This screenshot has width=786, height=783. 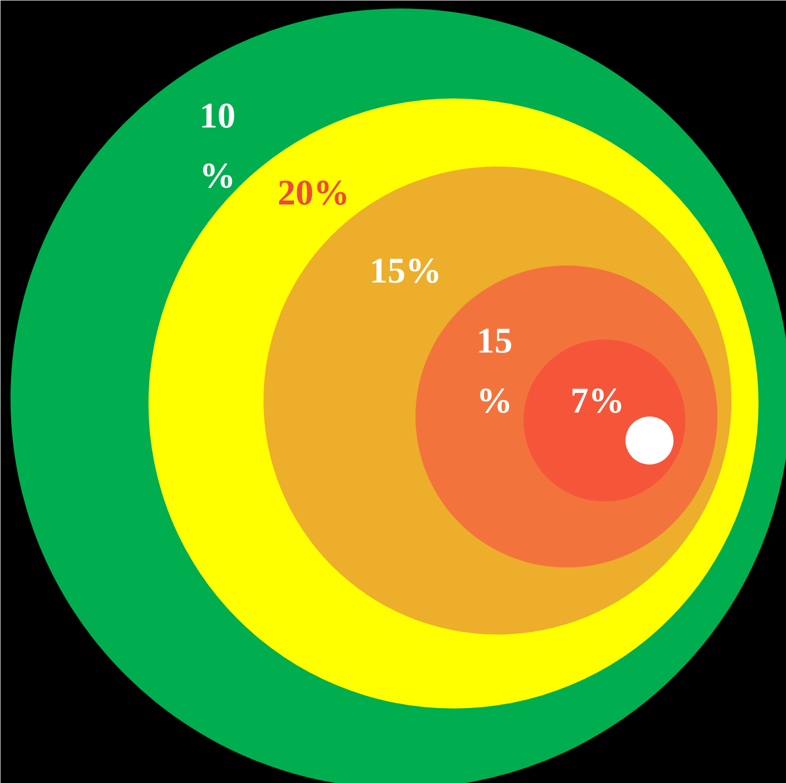 What do you see at coordinates (597, 400) in the screenshot?
I see `data-label: 7%` at bounding box center [597, 400].